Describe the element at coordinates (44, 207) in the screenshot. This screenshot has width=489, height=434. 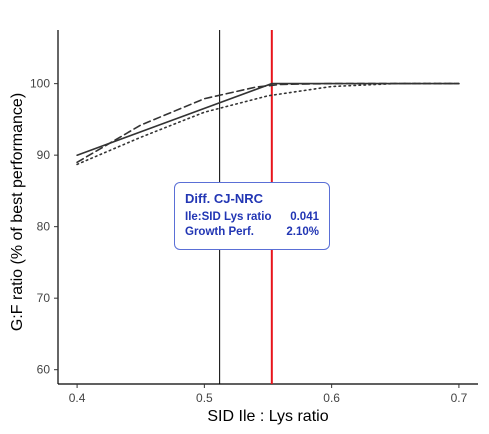
I see `y-axis: 60 70 80 90 100` at that location.